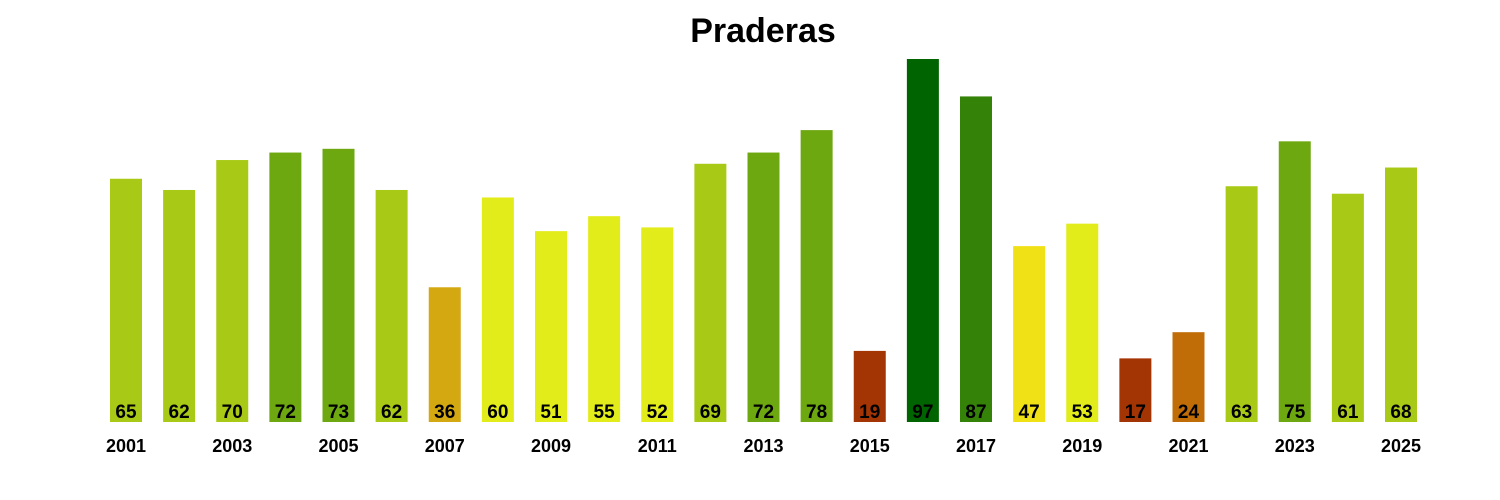 This screenshot has width=1500, height=500. What do you see at coordinates (922, 412) in the screenshot?
I see `data-label-2016: 97` at bounding box center [922, 412].